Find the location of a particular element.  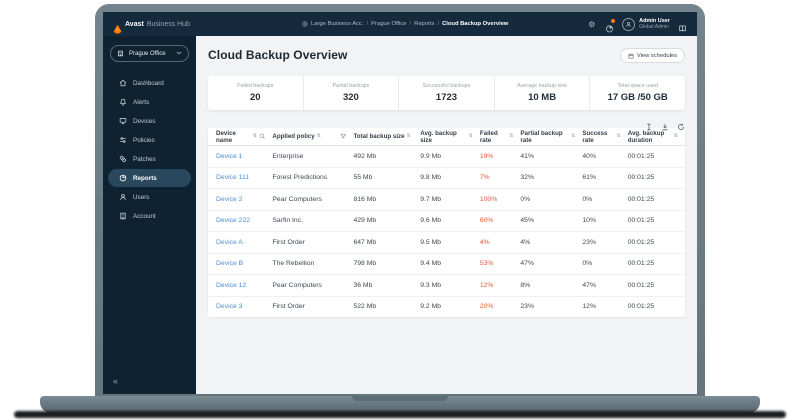

column-header-partial-backup-rate: Partial backup rate ⇅ is located at coordinates (548, 136).